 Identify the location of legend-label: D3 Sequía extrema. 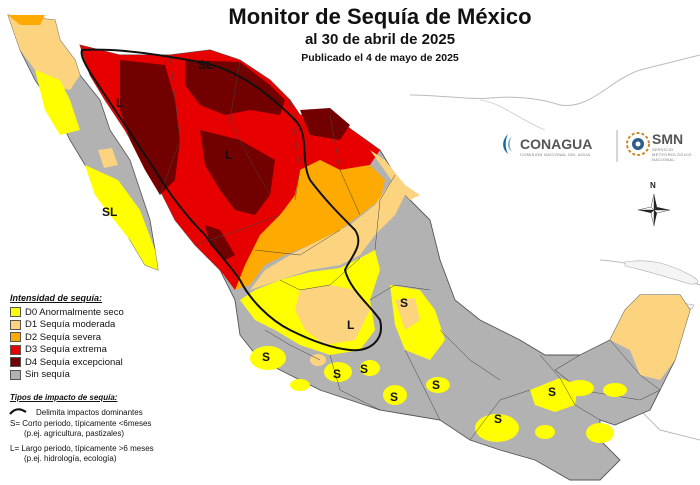
(66, 349).